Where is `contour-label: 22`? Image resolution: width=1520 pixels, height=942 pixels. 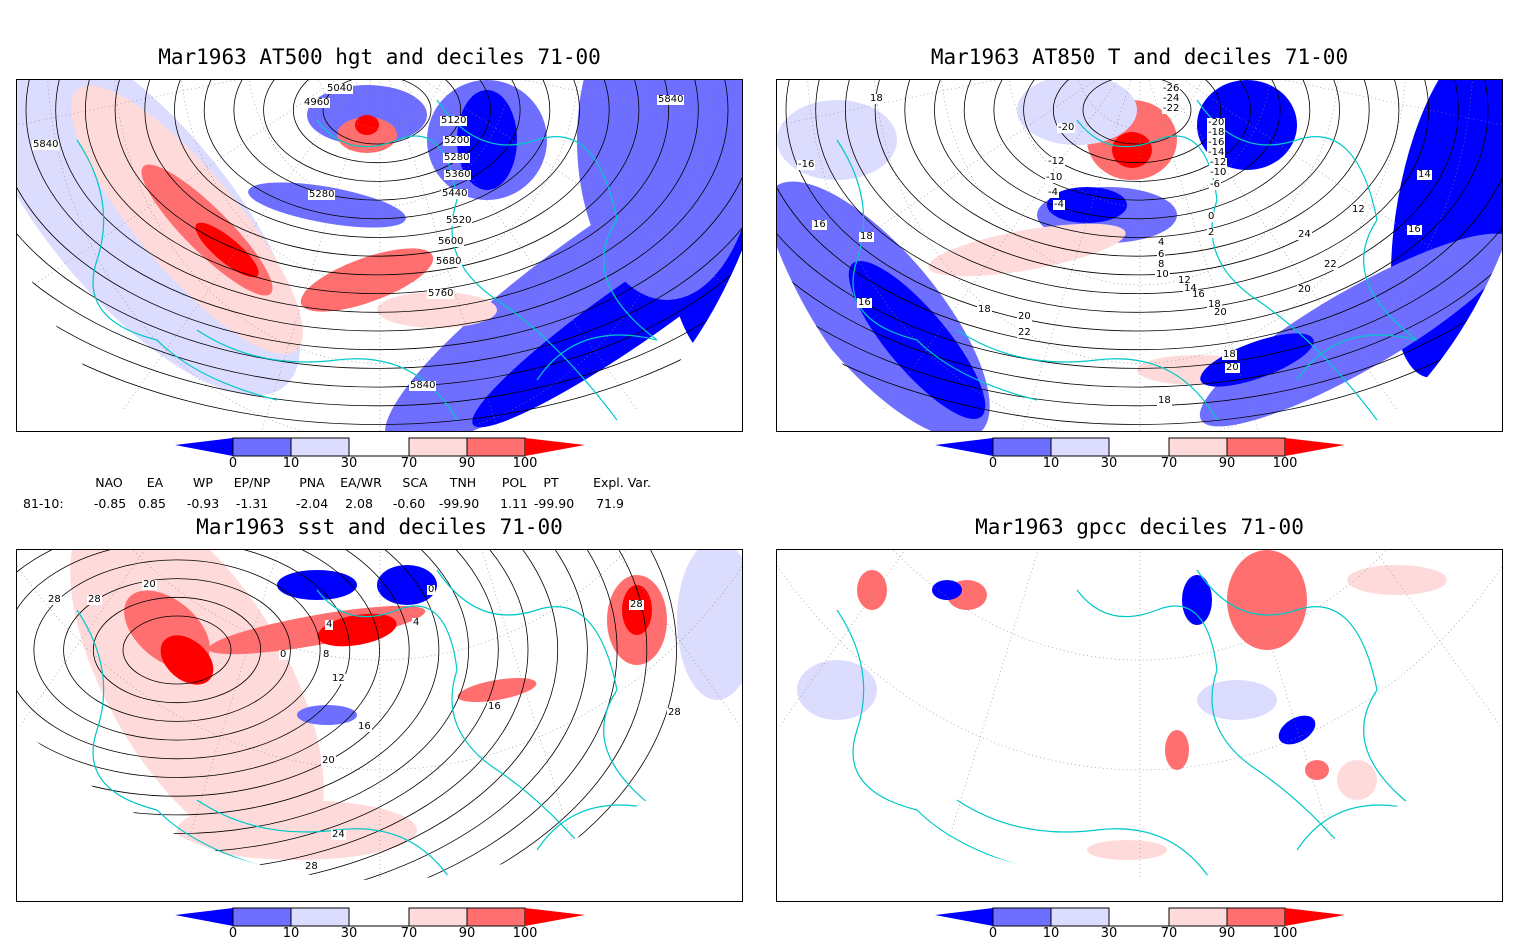
contour-label: 22 is located at coordinates (1024, 332).